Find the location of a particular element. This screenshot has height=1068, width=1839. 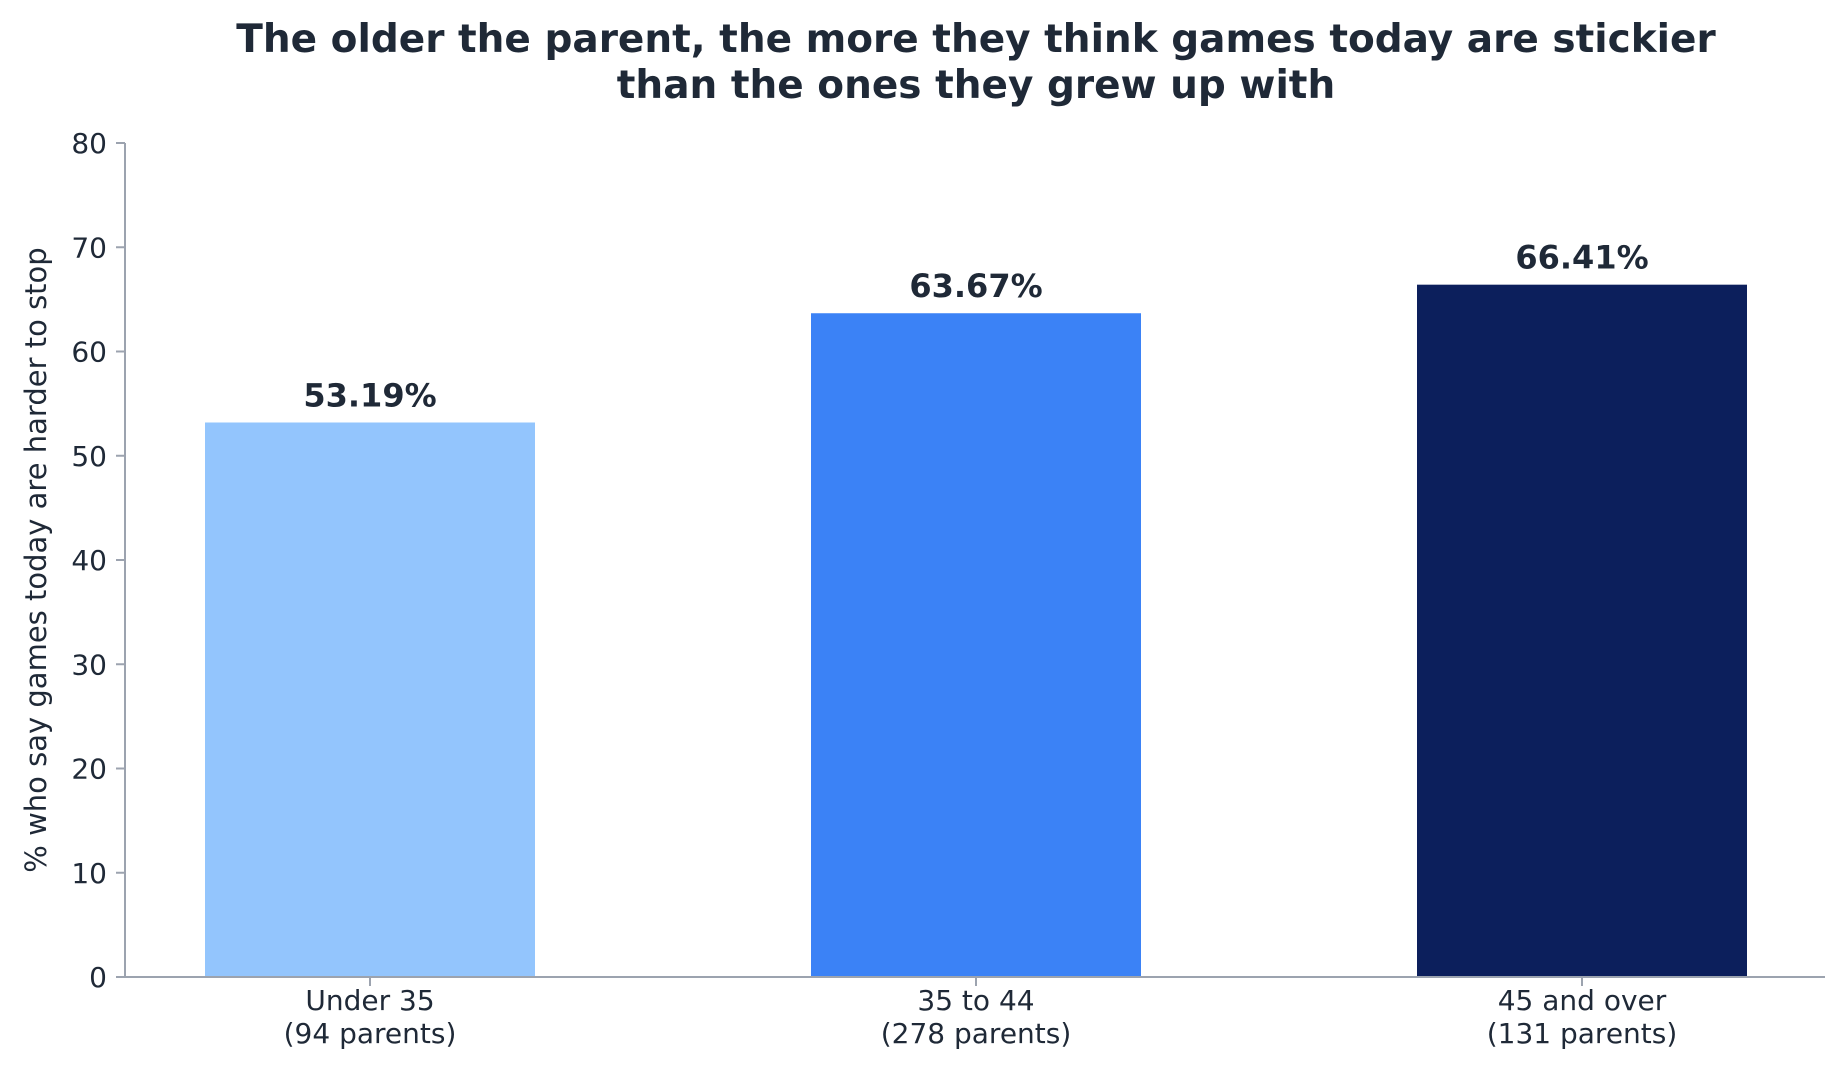

y-tick-label: 80 is located at coordinates (89, 143).